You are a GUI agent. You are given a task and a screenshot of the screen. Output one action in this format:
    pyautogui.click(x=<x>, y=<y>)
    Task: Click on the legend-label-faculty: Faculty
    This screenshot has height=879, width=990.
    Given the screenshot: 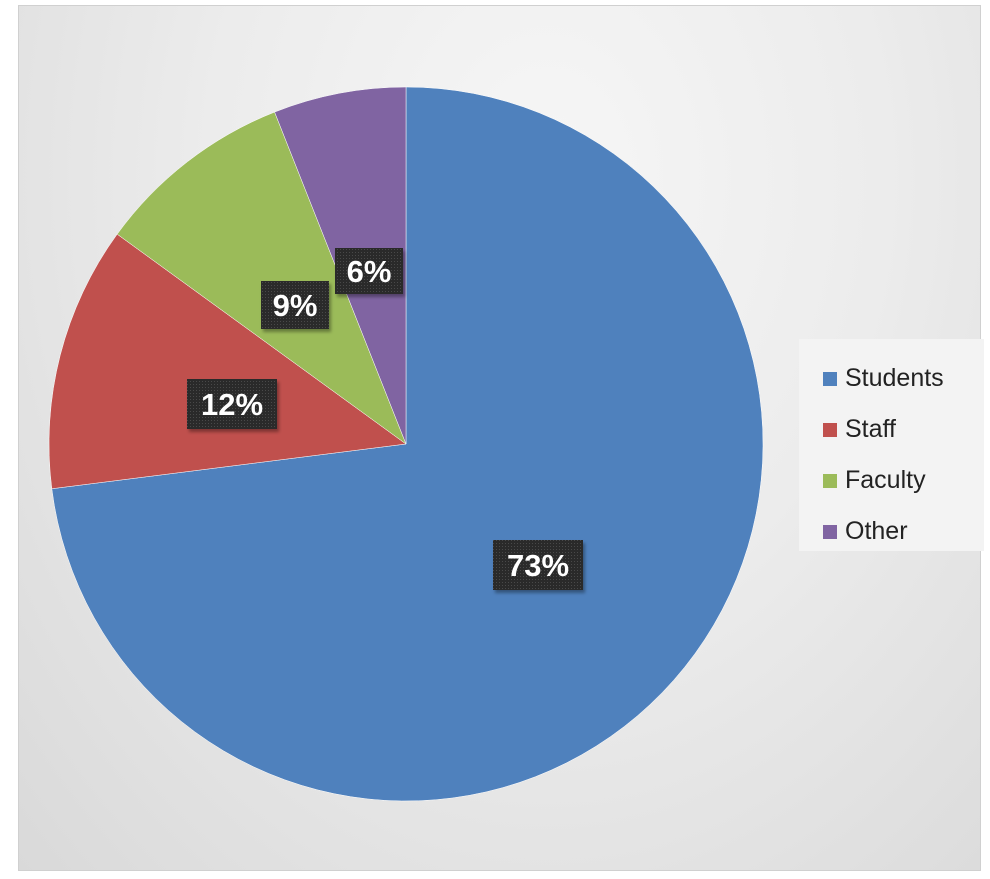 What is the action you would take?
    pyautogui.click(x=885, y=480)
    